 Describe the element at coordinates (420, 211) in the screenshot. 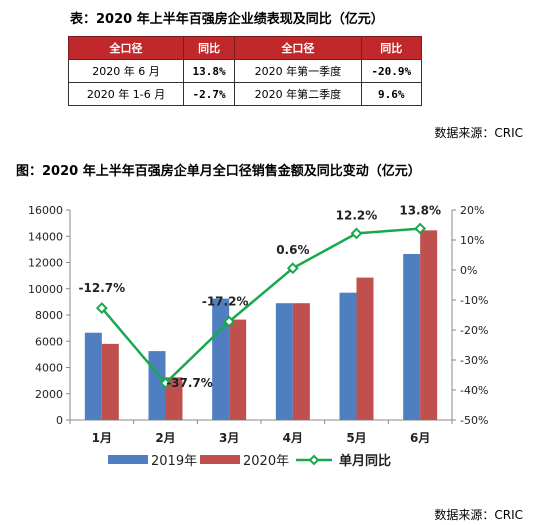

I see `data-label: 13.8%` at that location.